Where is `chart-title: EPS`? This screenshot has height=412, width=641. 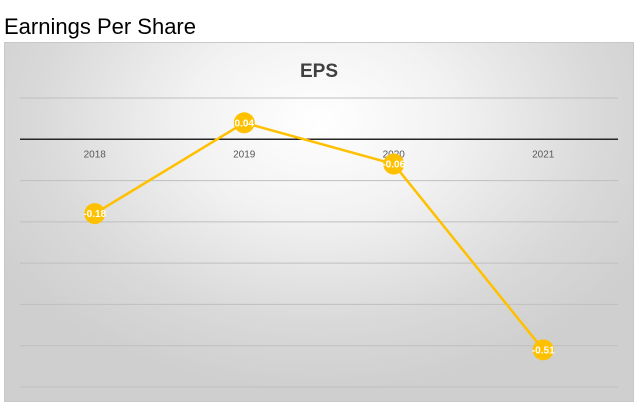
chart-title: EPS is located at coordinates (319, 71).